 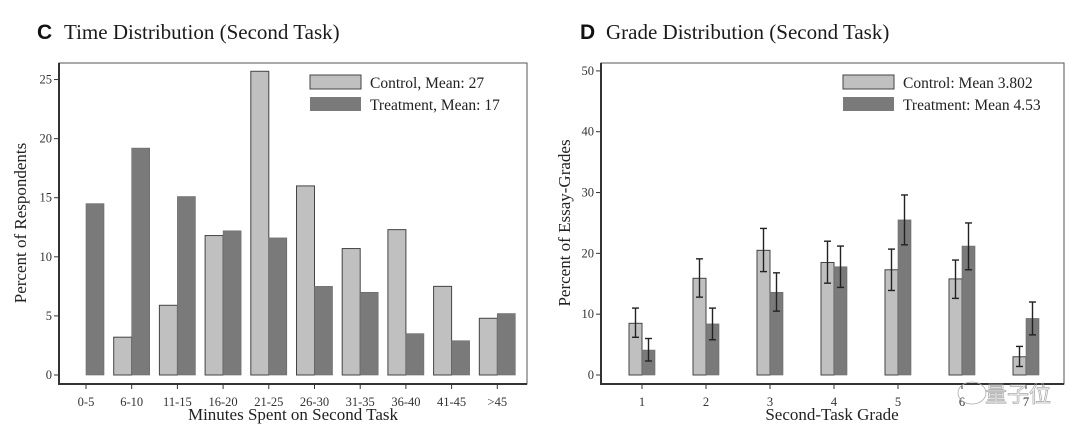 I want to click on legend: Control: Mean 3.802 Treatment: Mean 4.53, so click(x=941, y=94).